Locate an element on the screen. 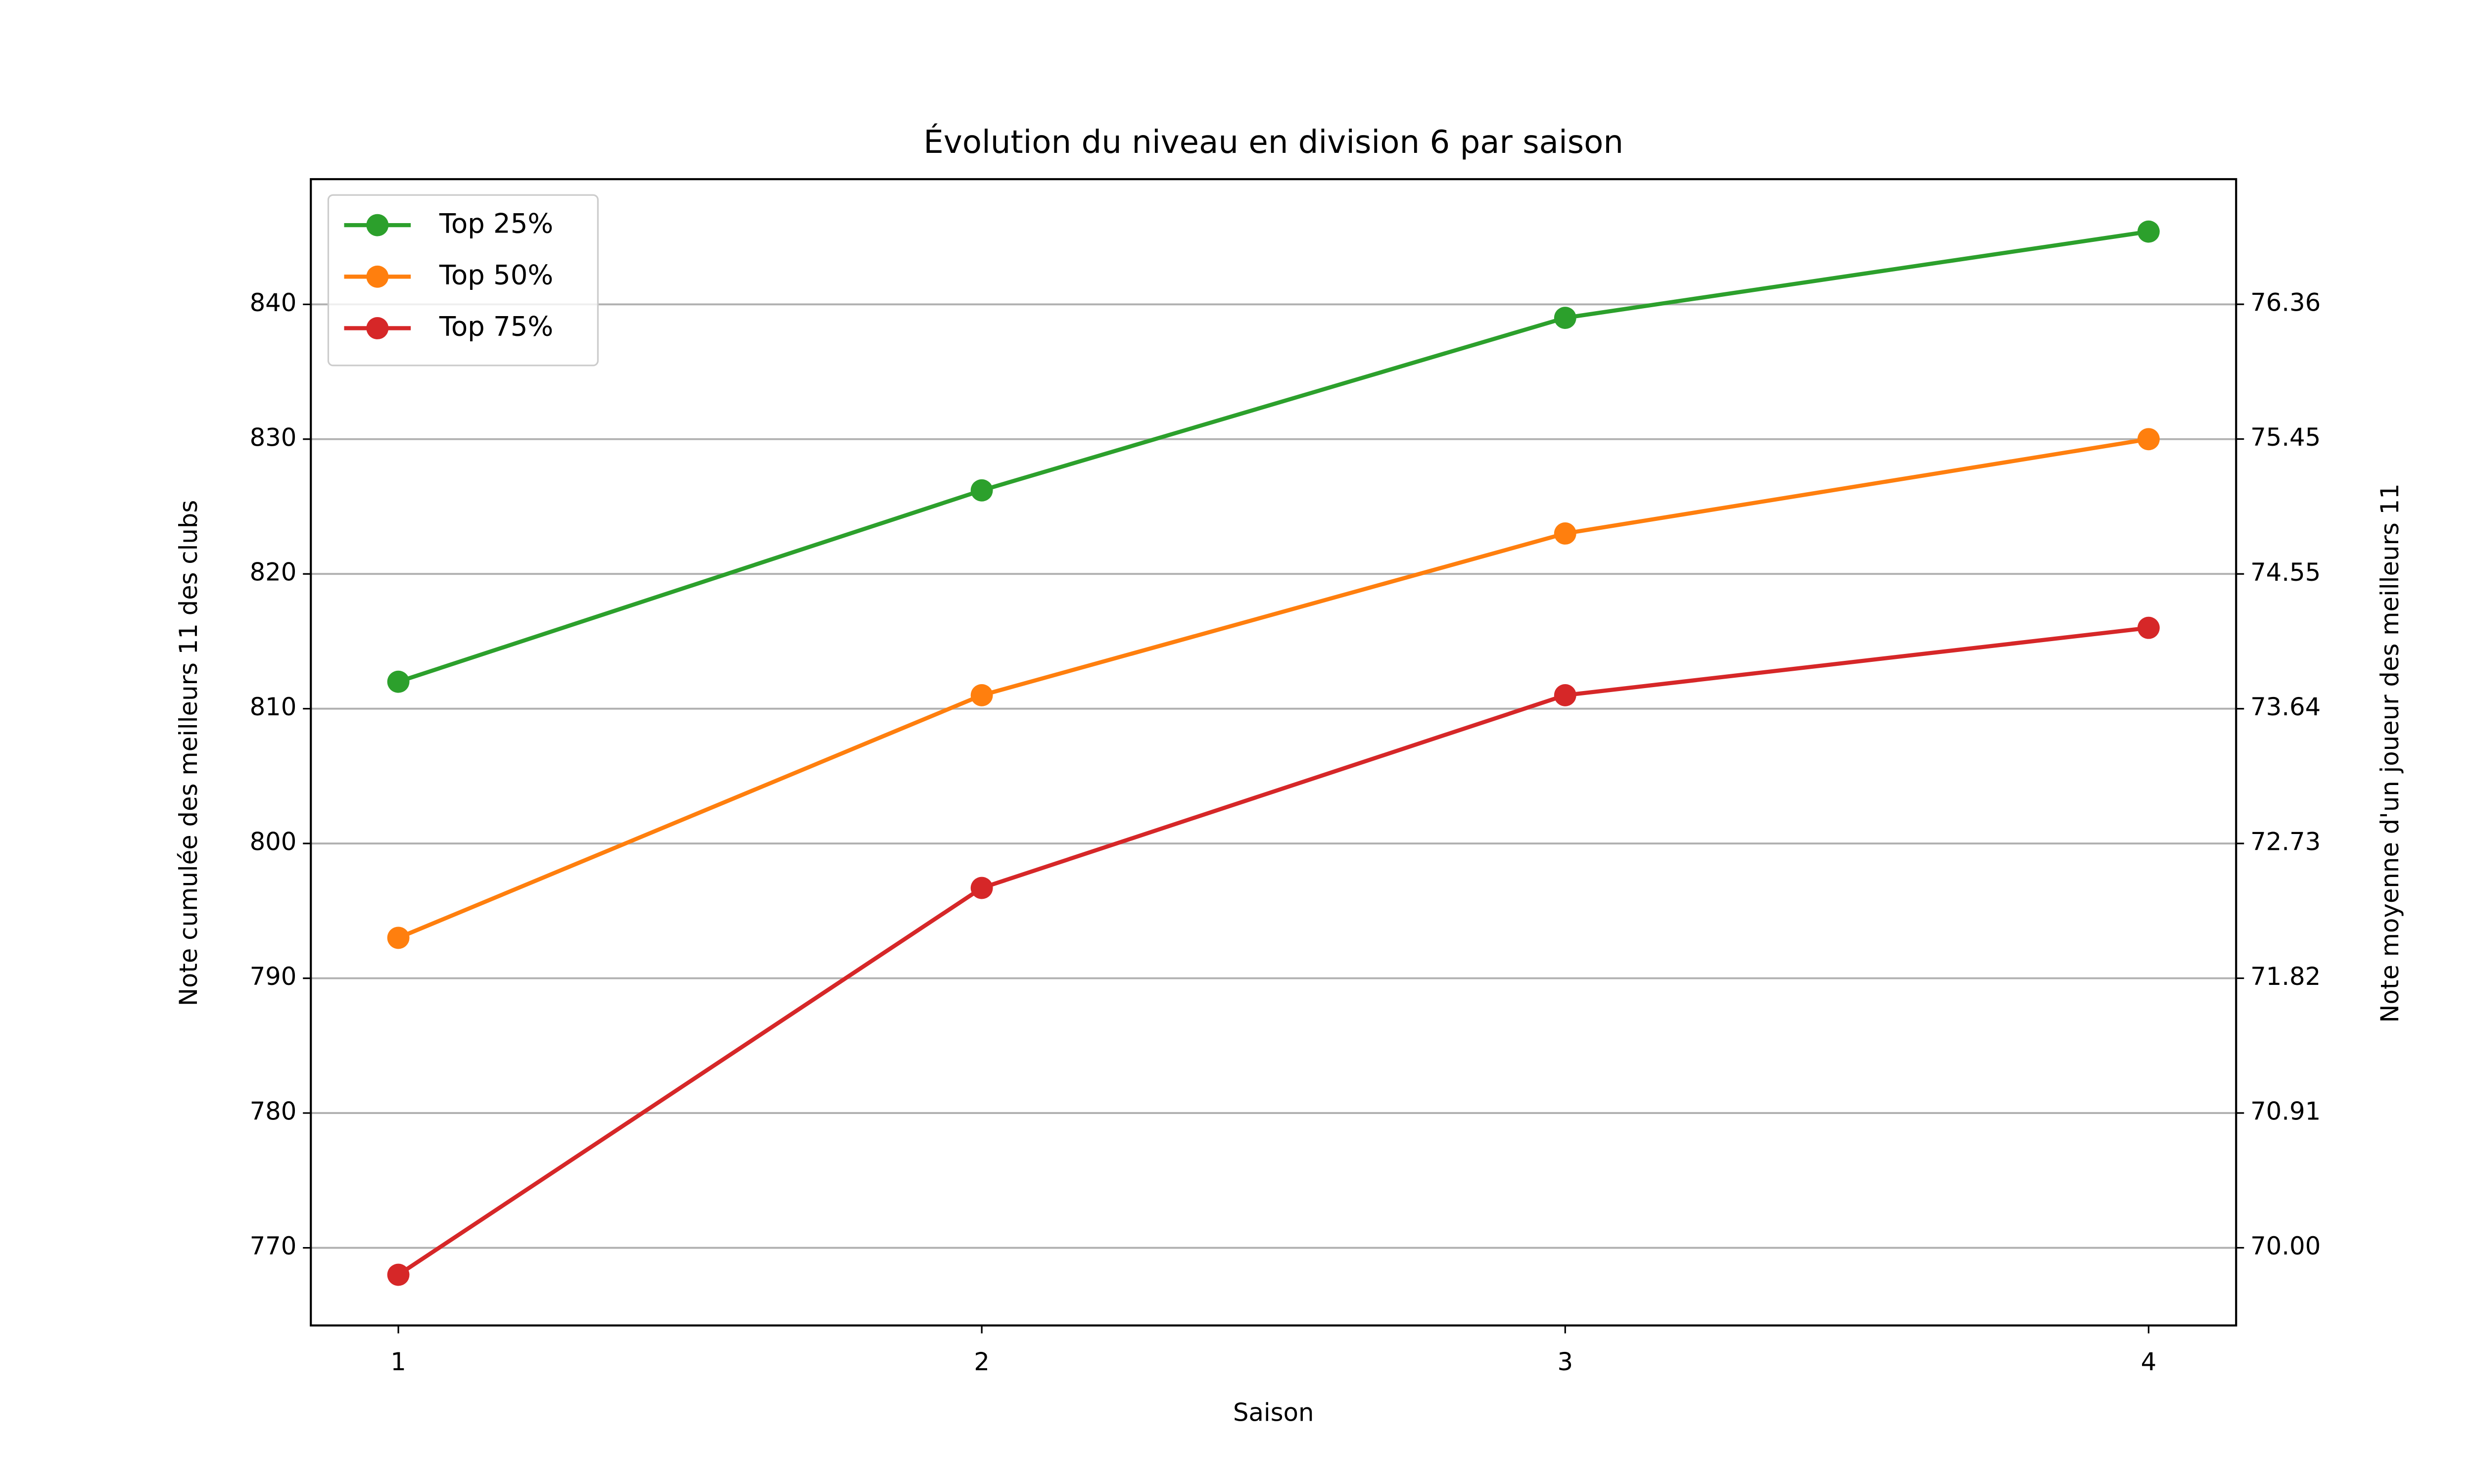  x-tick-label: 3 is located at coordinates (1565, 1361).